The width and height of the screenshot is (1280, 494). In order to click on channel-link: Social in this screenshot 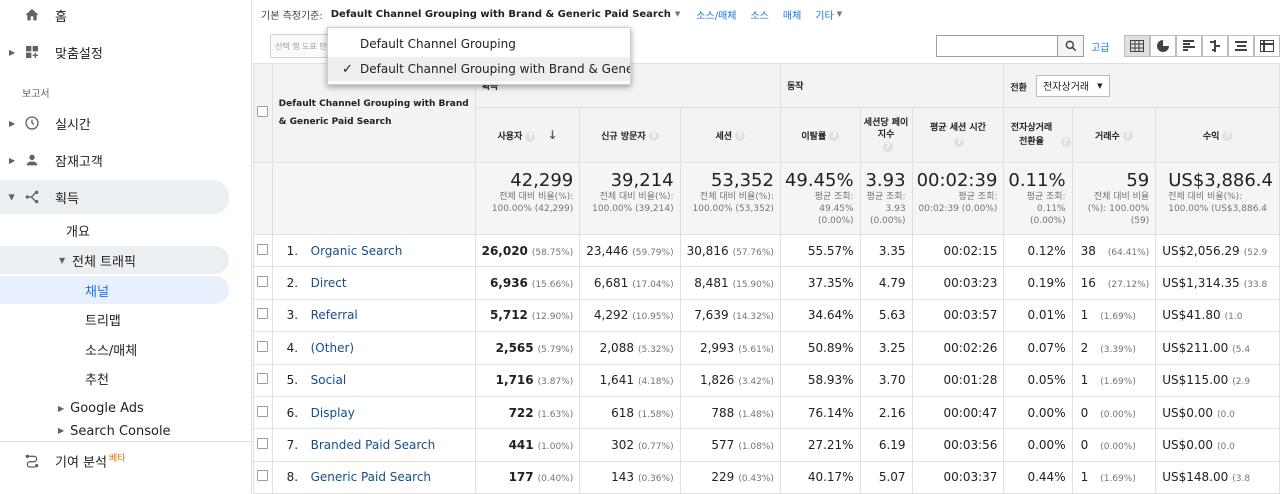, I will do `click(328, 380)`.